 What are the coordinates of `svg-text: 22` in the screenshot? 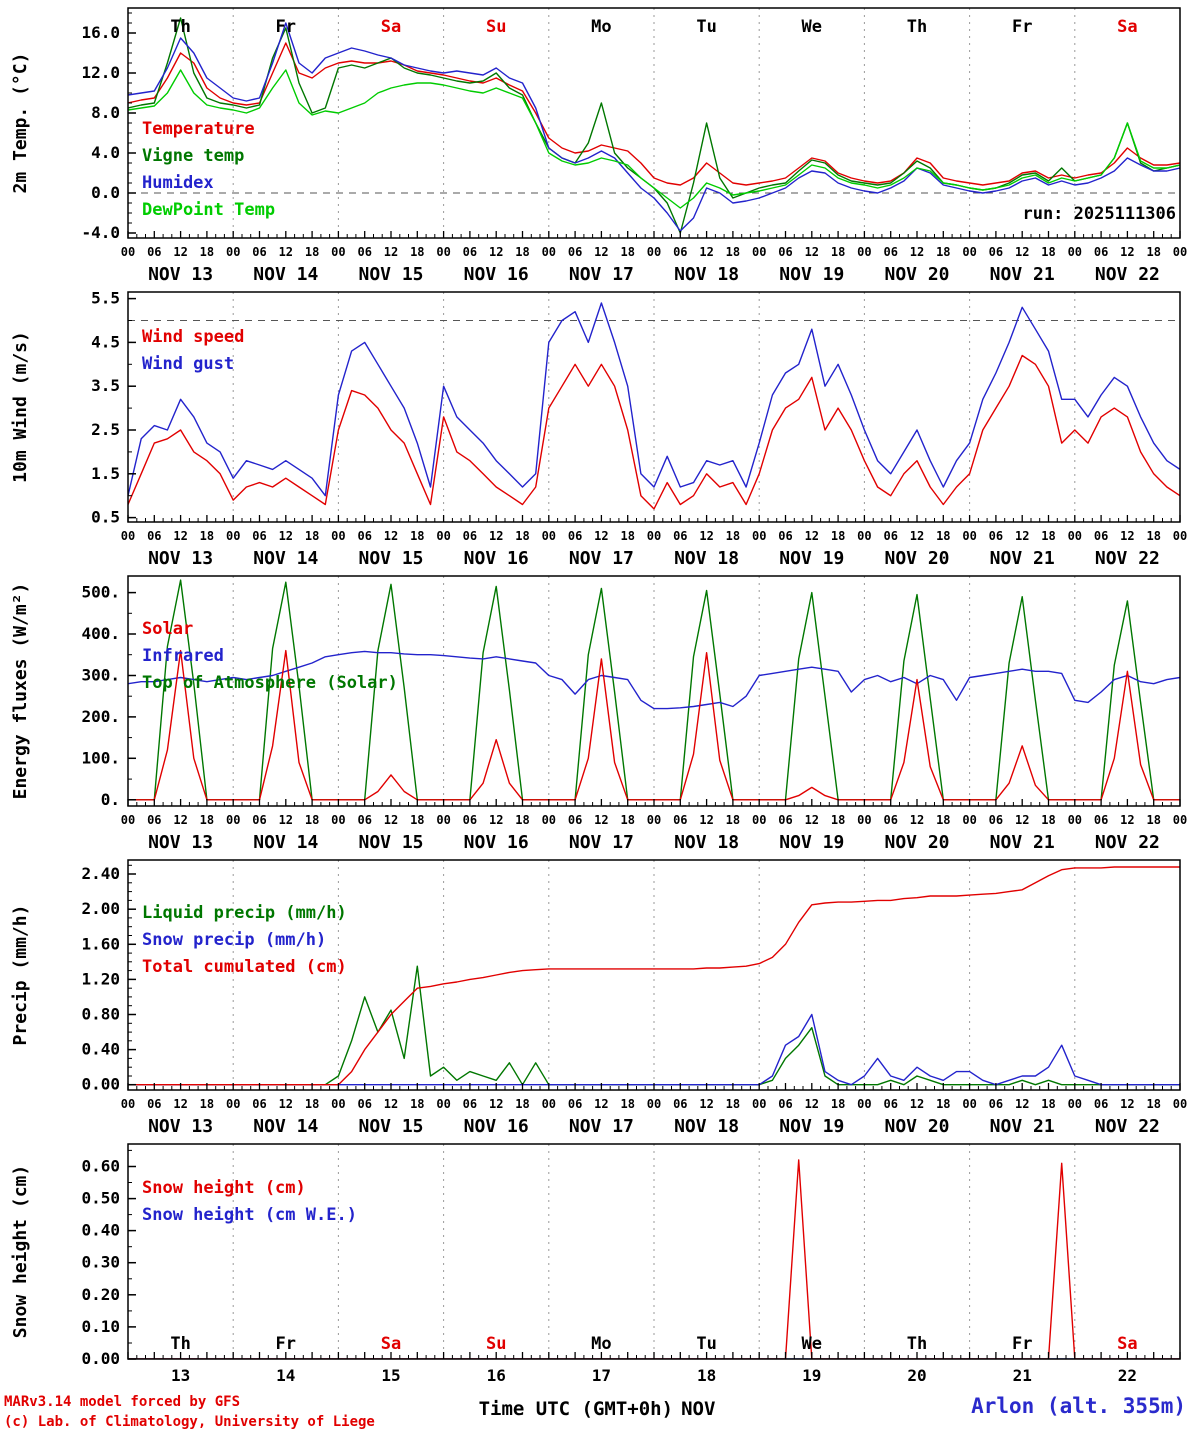 It's located at (1127, 1375).